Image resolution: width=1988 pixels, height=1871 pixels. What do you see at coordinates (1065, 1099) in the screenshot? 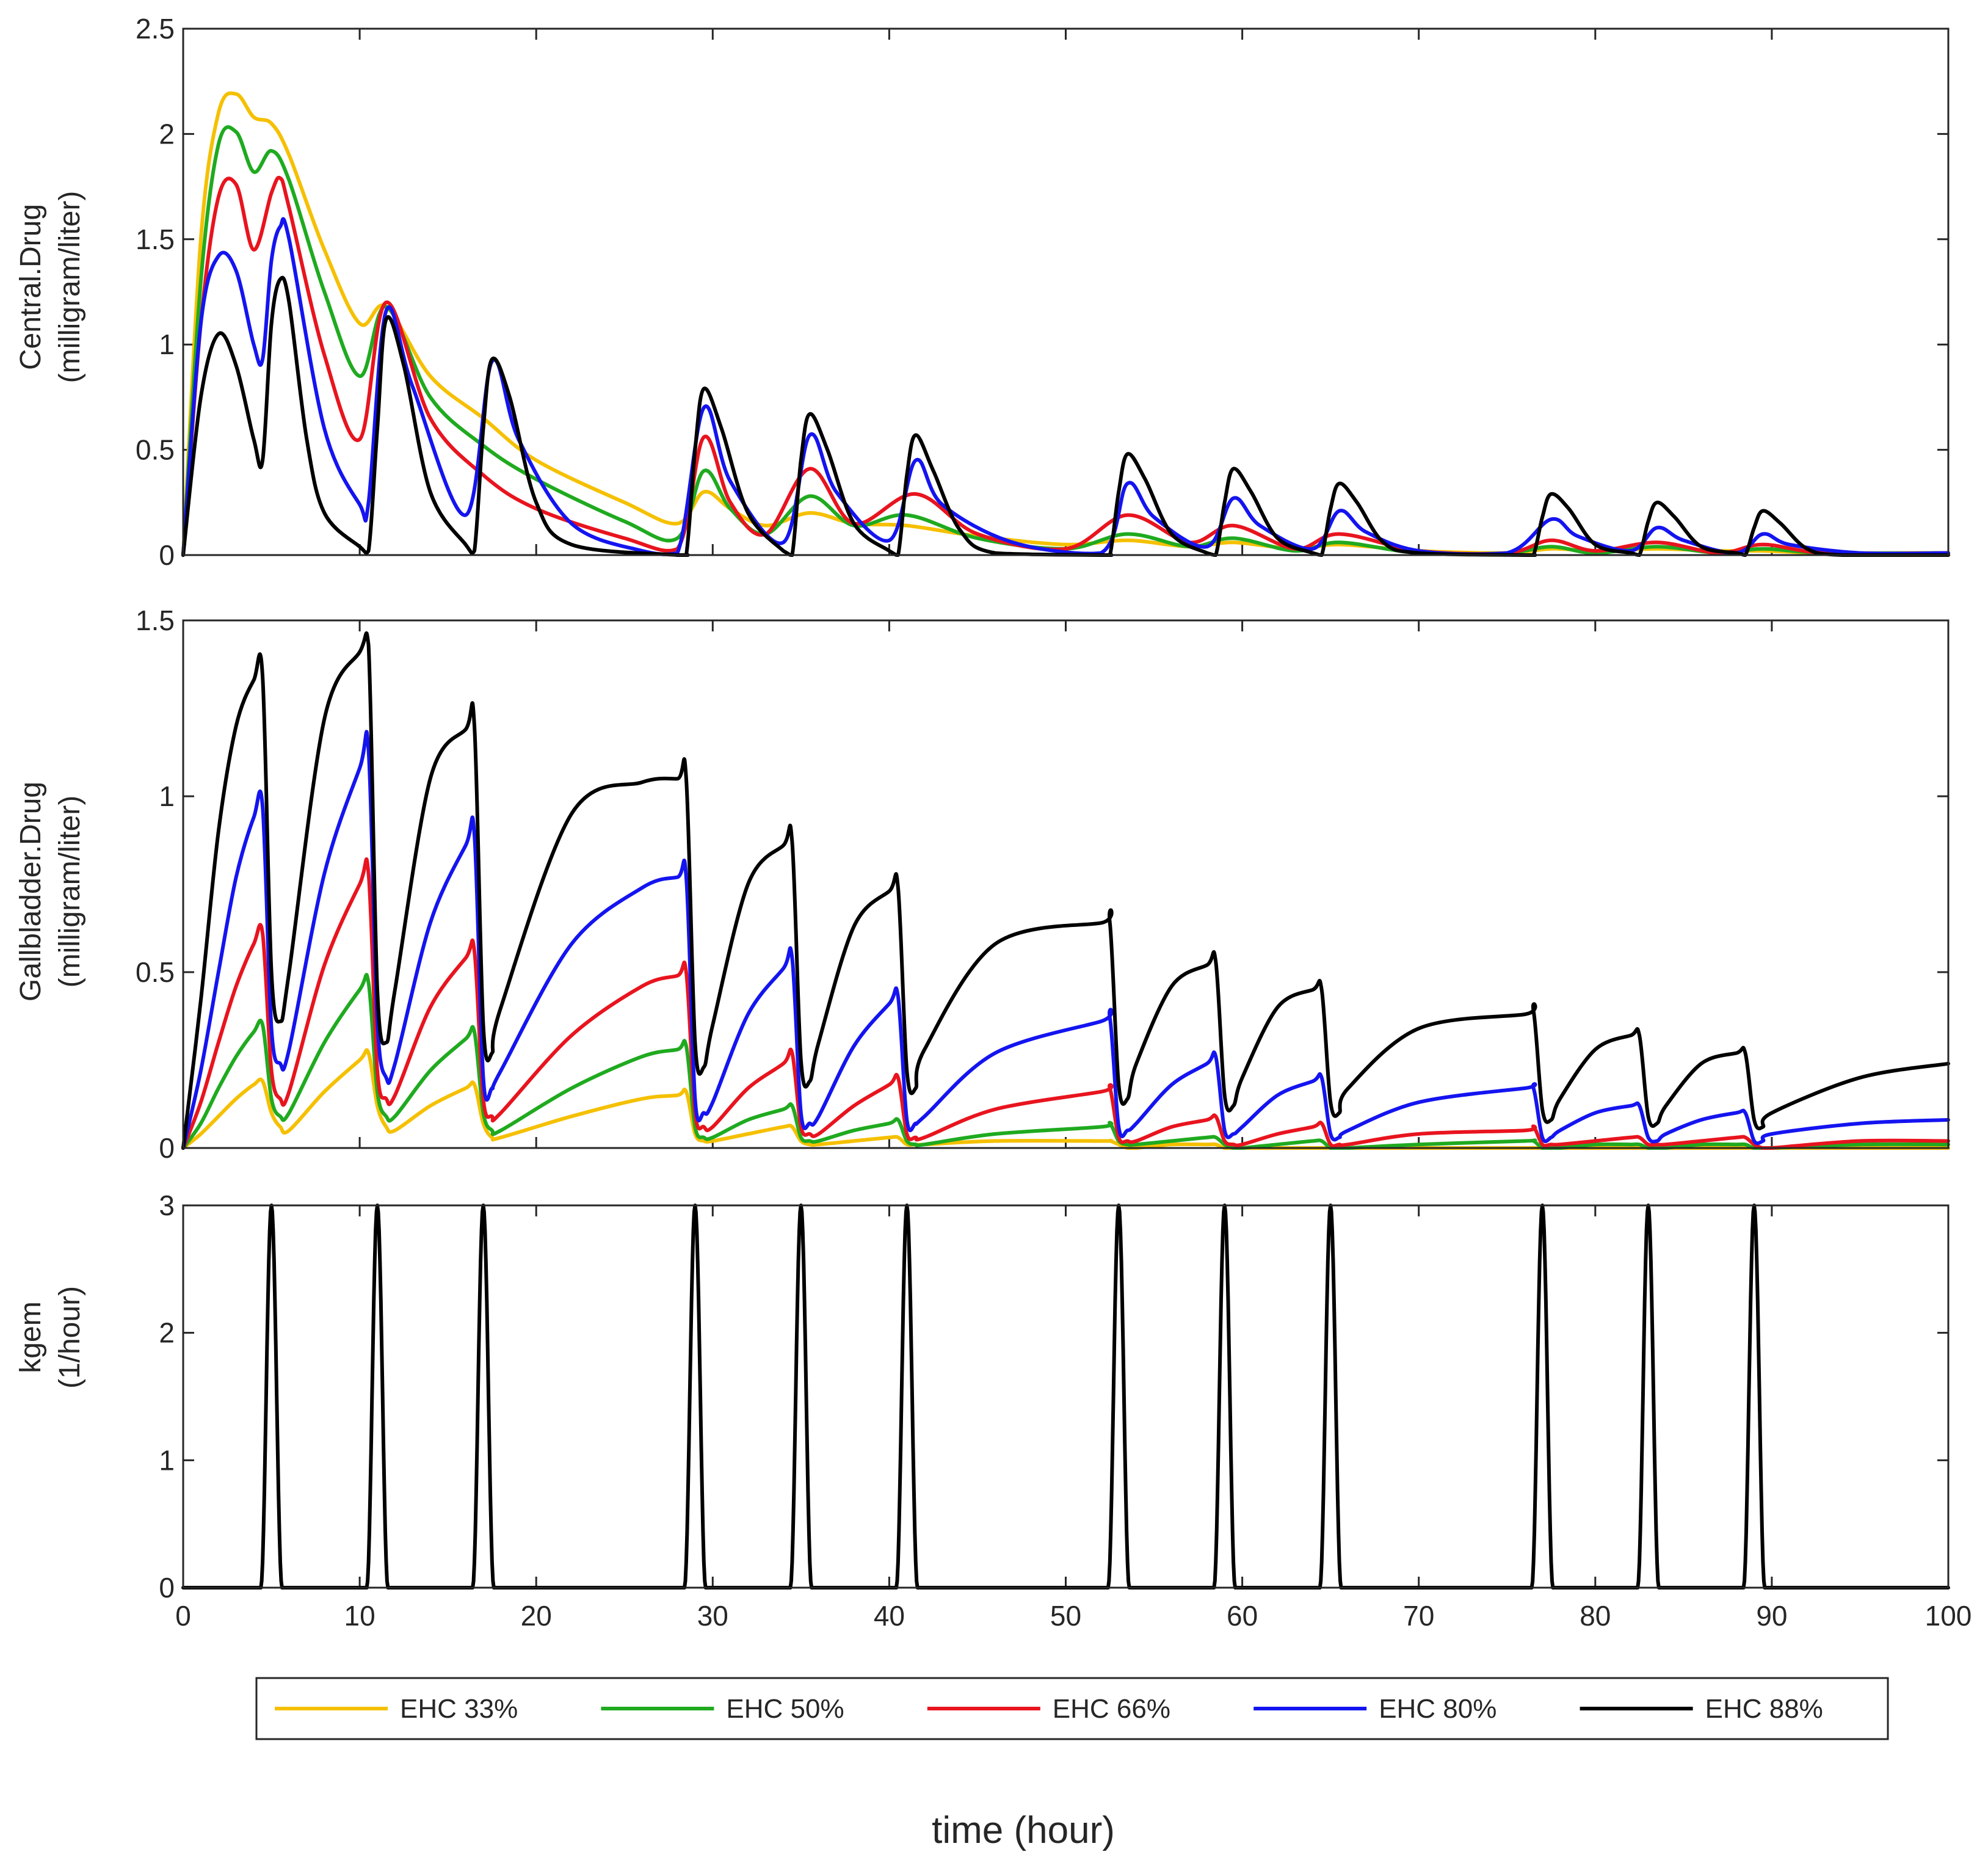
I see `series-line-gallbladder-ehc-33-` at bounding box center [1065, 1099].